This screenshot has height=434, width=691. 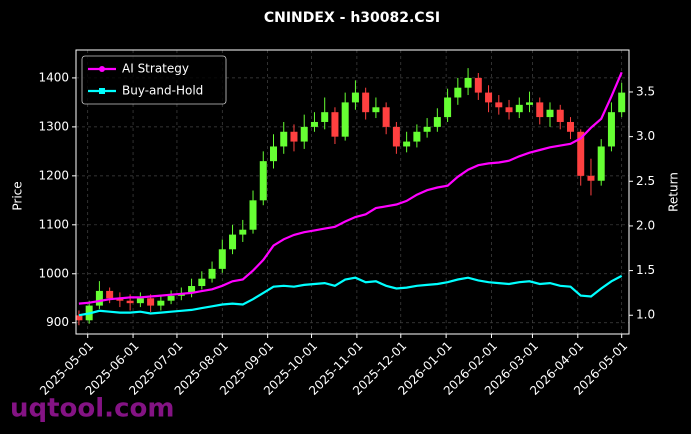 What do you see at coordinates (645, 136) in the screenshot?
I see `y2-tick-label: 3.0` at bounding box center [645, 136].